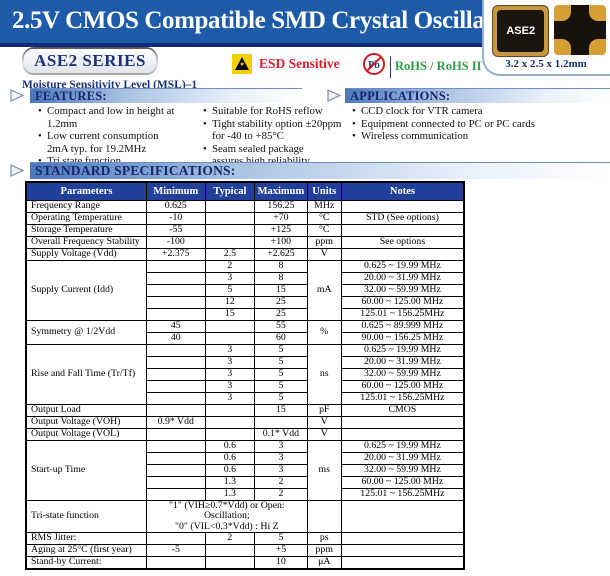 This screenshot has width=610, height=576. Describe the element at coordinates (242, 64) in the screenshot. I see `esd-warning-icon` at that location.